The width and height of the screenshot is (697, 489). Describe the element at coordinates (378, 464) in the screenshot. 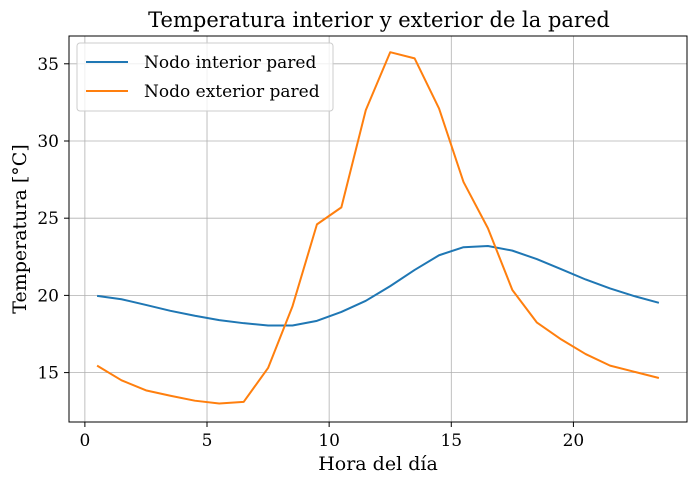

I see `x-axis-label: Hora del día` at that location.